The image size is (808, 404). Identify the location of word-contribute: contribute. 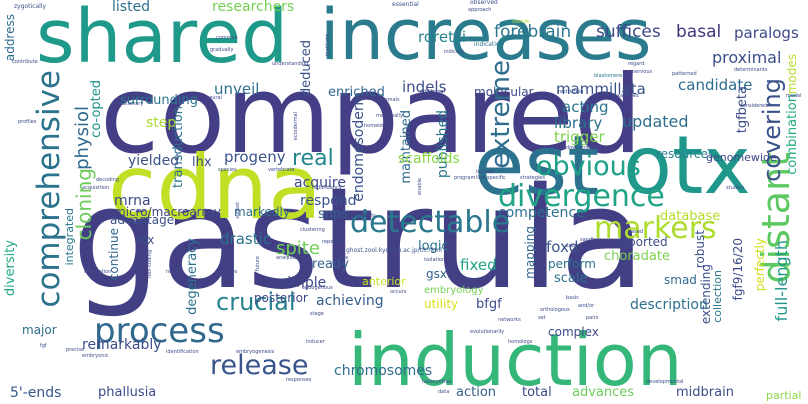
(25, 62).